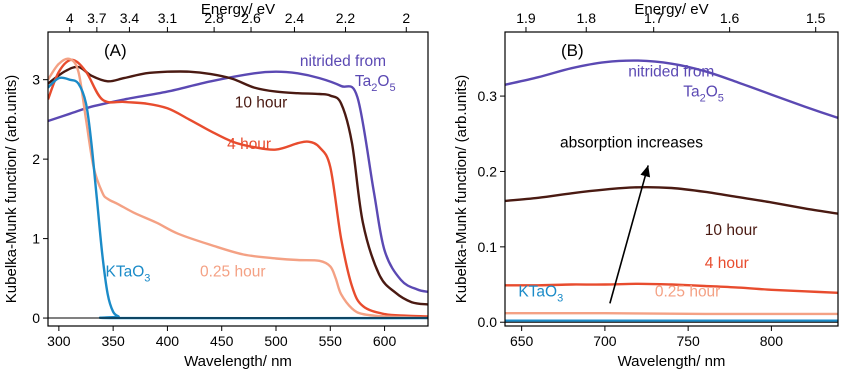 This screenshot has width=845, height=380. Describe the element at coordinates (70, 18) in the screenshot. I see `top-tick-label: 4` at that location.